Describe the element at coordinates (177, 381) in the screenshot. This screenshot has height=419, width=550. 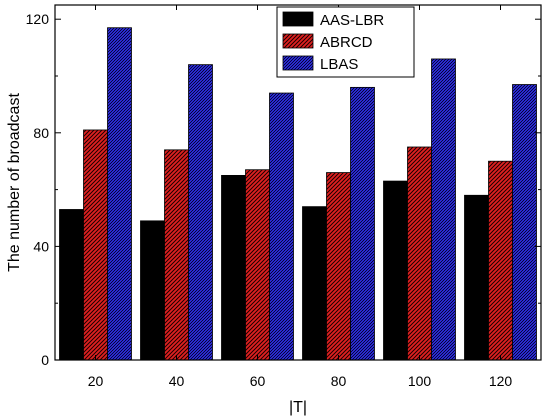
I see `x-tick-label: 40` at that location.